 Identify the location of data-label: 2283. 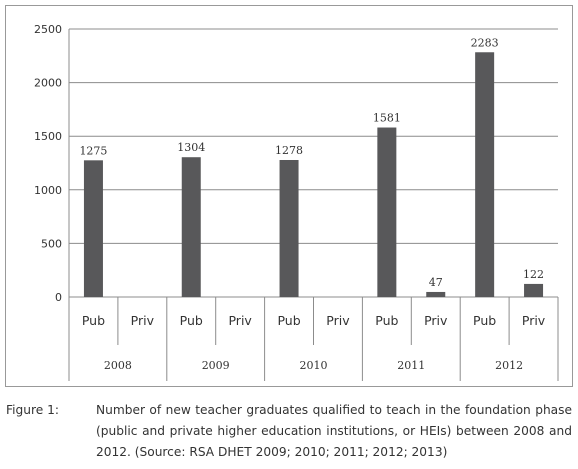
(485, 42).